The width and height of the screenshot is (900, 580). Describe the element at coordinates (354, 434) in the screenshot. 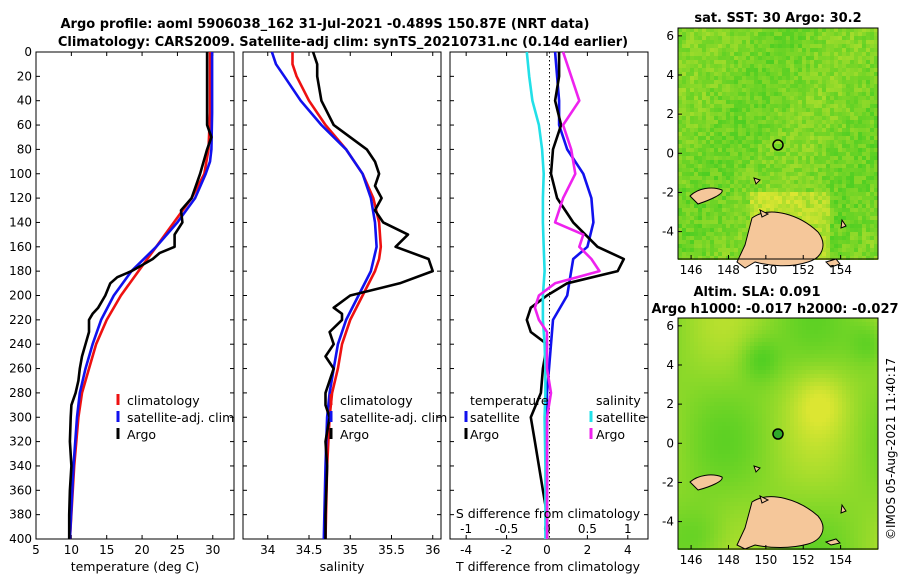

I see `legend-argo: Argo` at that location.